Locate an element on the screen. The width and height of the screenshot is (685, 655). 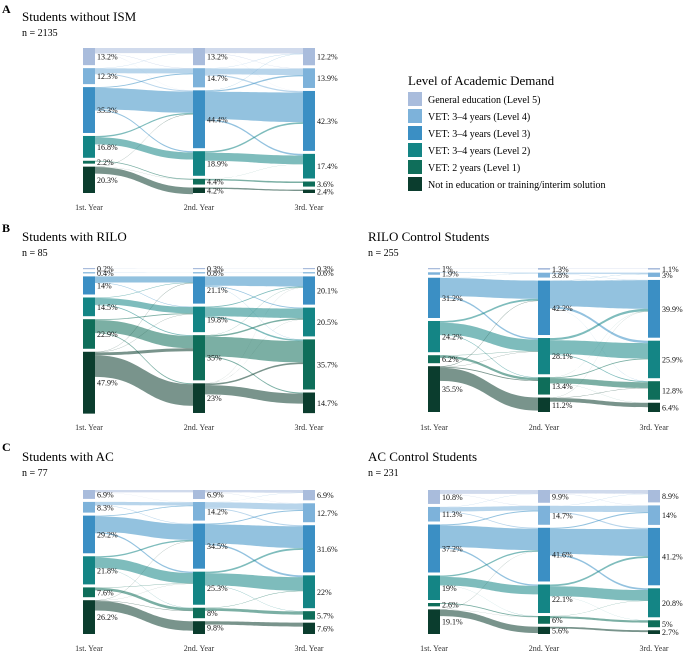
value-label: 14.7% is located at coordinates (562, 515).